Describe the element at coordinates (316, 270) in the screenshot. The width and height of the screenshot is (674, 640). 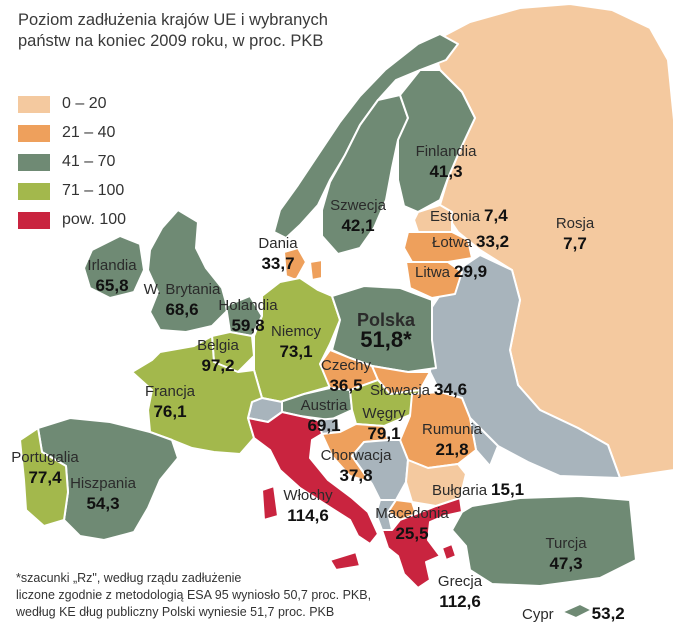
I see `region-dania-zealand` at that location.